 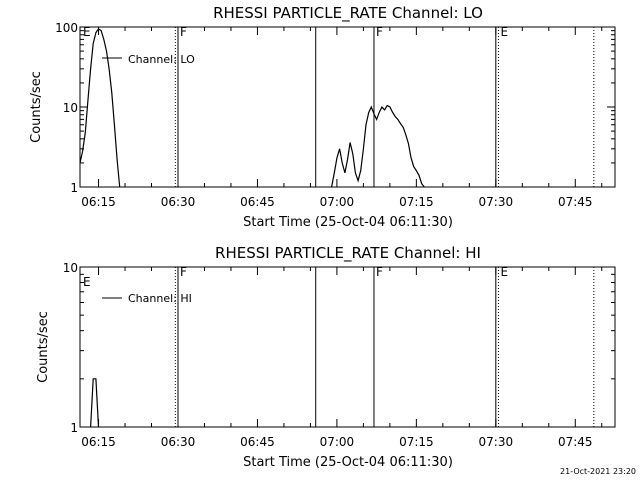 I want to click on chart-title: RHESSI PARTICLE_RATE Channel: LO, so click(x=348, y=13).